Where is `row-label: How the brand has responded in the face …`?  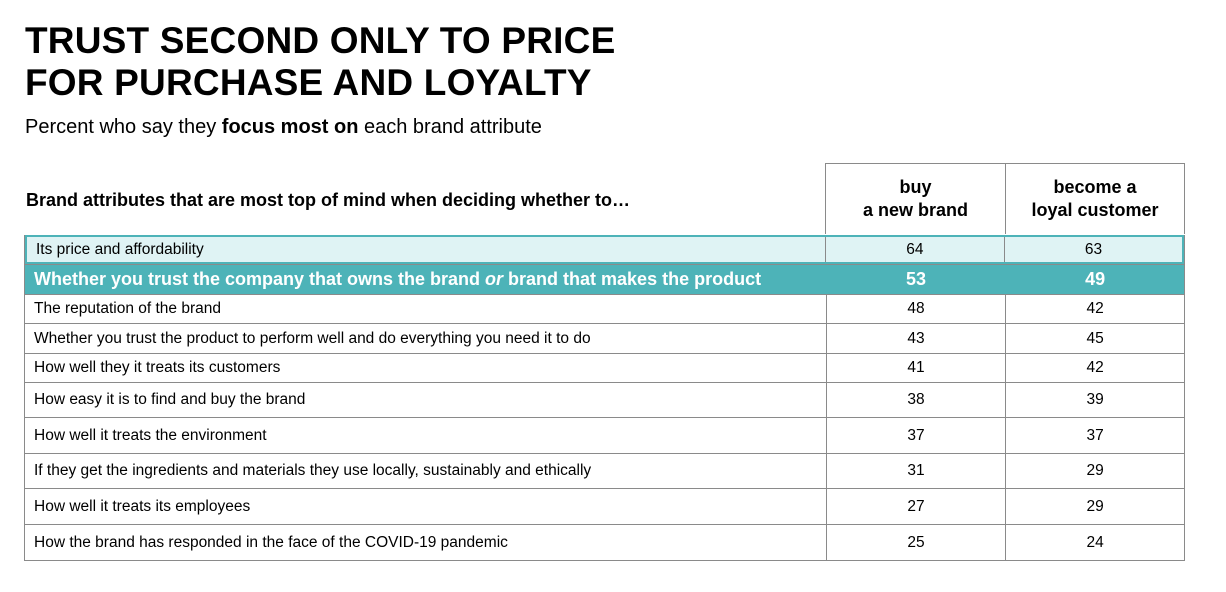
row-label: How the brand has responded in the face … is located at coordinates (271, 542).